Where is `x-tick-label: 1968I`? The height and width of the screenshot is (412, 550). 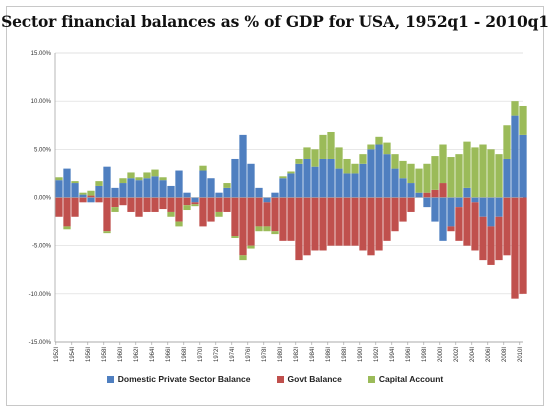
x-tick-label: 1968I is located at coordinates (185, 354).